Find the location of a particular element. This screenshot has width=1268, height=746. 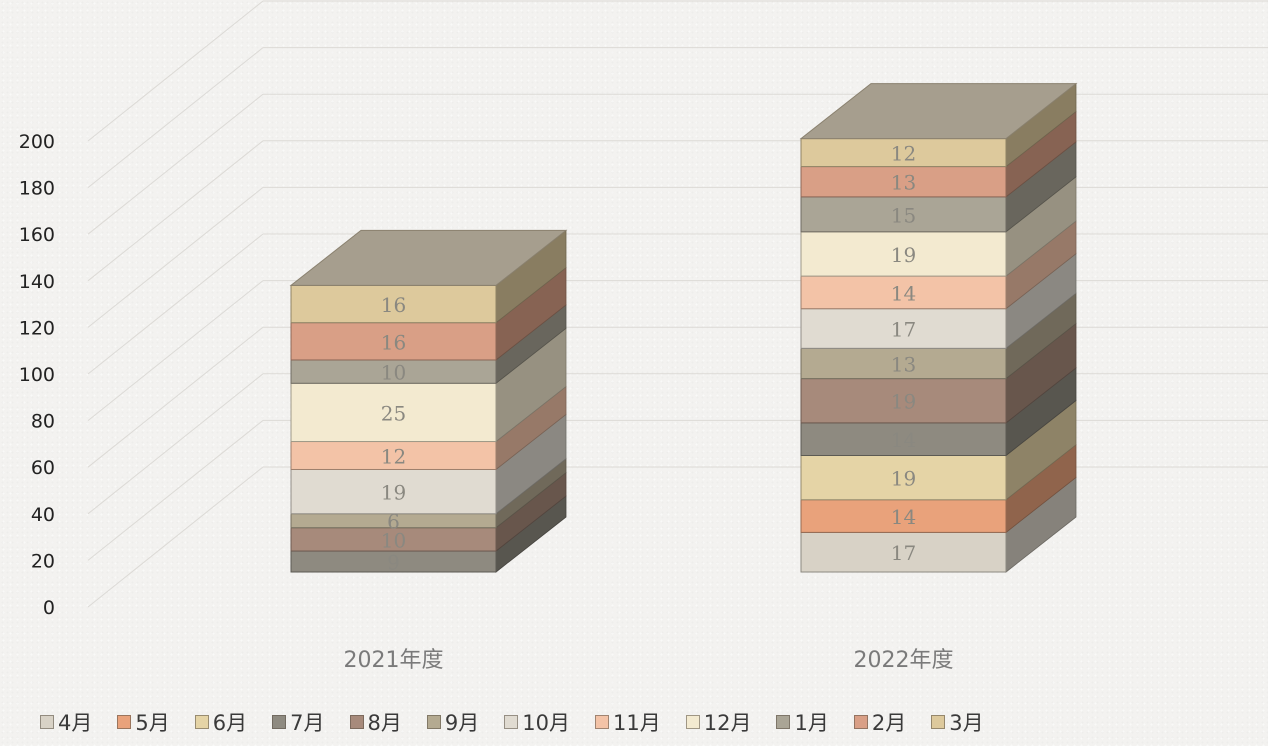

x-category-label: 2022年度 is located at coordinates (904, 660).